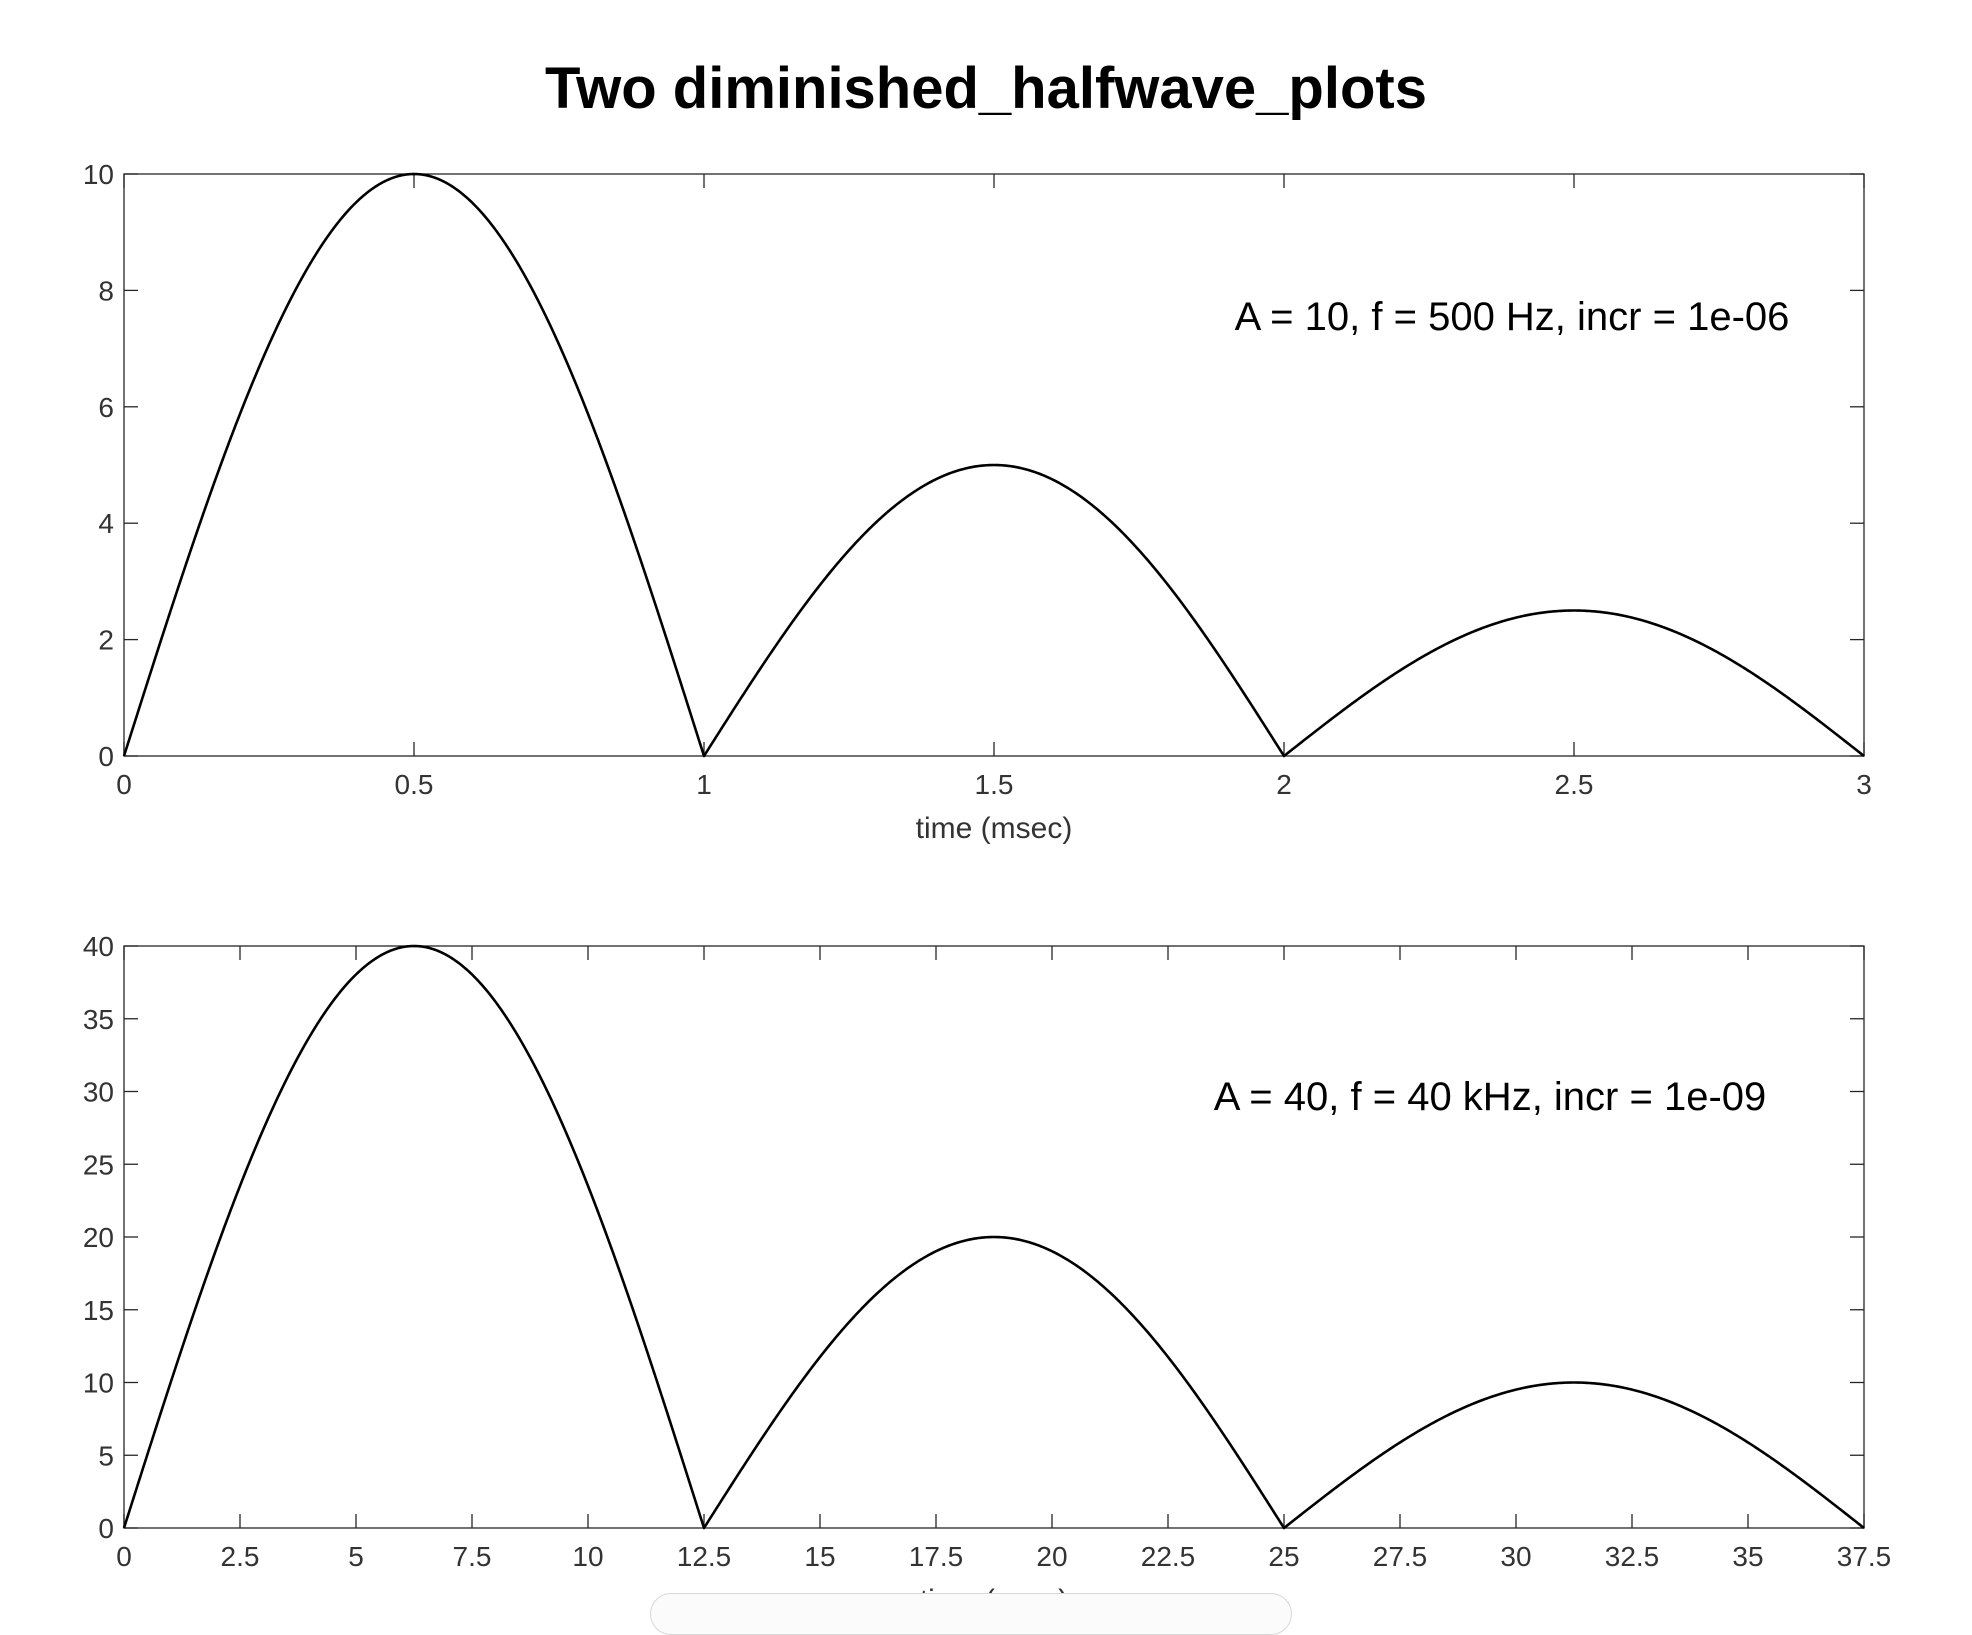 The height and width of the screenshot is (1635, 1972). Describe the element at coordinates (819, 1556) in the screenshot. I see `x-tick-label: 15` at that location.